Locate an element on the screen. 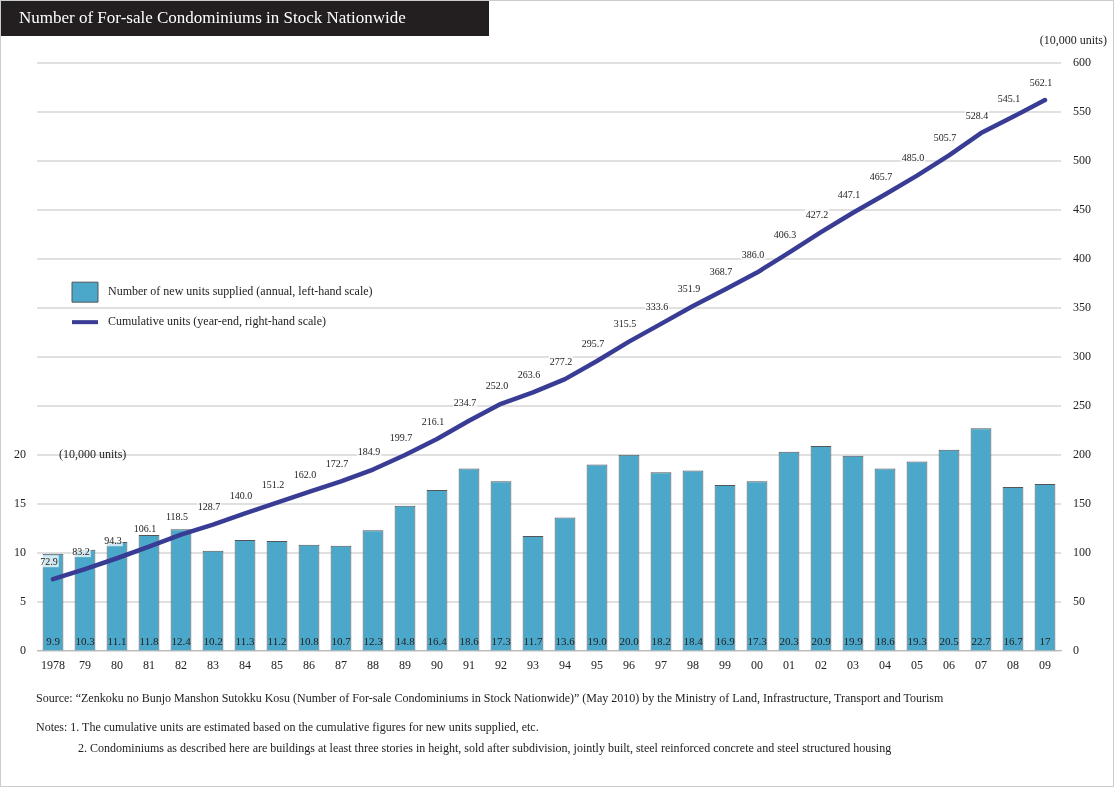 The width and height of the screenshot is (1120, 787). x-tick-label: 04 is located at coordinates (885, 664).